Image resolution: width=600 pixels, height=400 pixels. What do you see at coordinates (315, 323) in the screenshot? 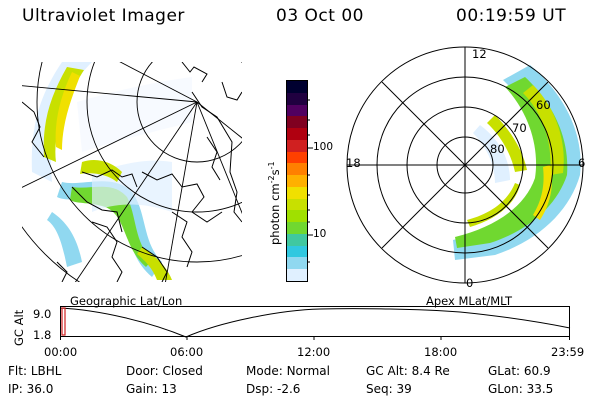
I see `orbit-altitude-plot` at bounding box center [315, 323].